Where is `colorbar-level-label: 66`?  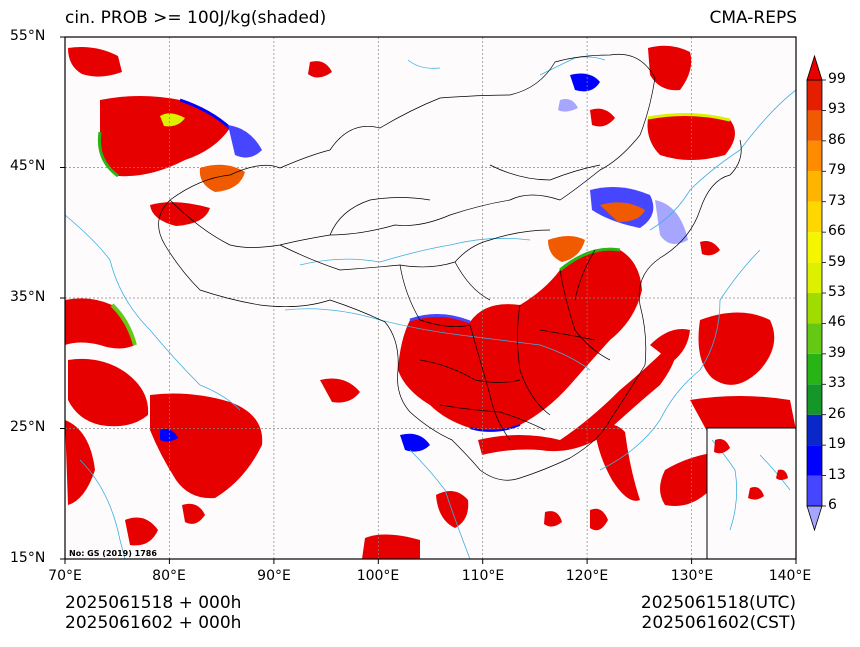 colorbar-level-label: 66 is located at coordinates (837, 231).